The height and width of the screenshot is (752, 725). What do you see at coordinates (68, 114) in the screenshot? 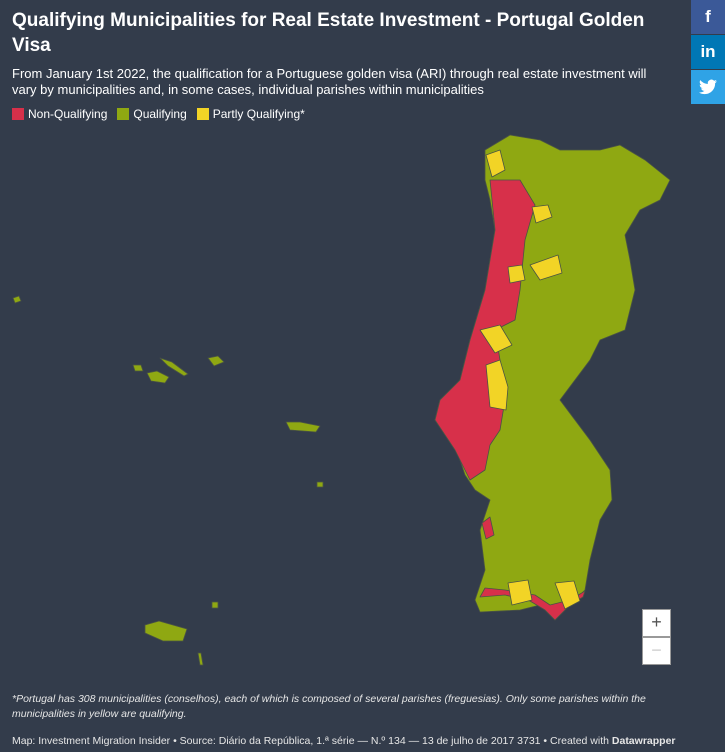
I see `legend-label: Non-Qualifying` at bounding box center [68, 114].